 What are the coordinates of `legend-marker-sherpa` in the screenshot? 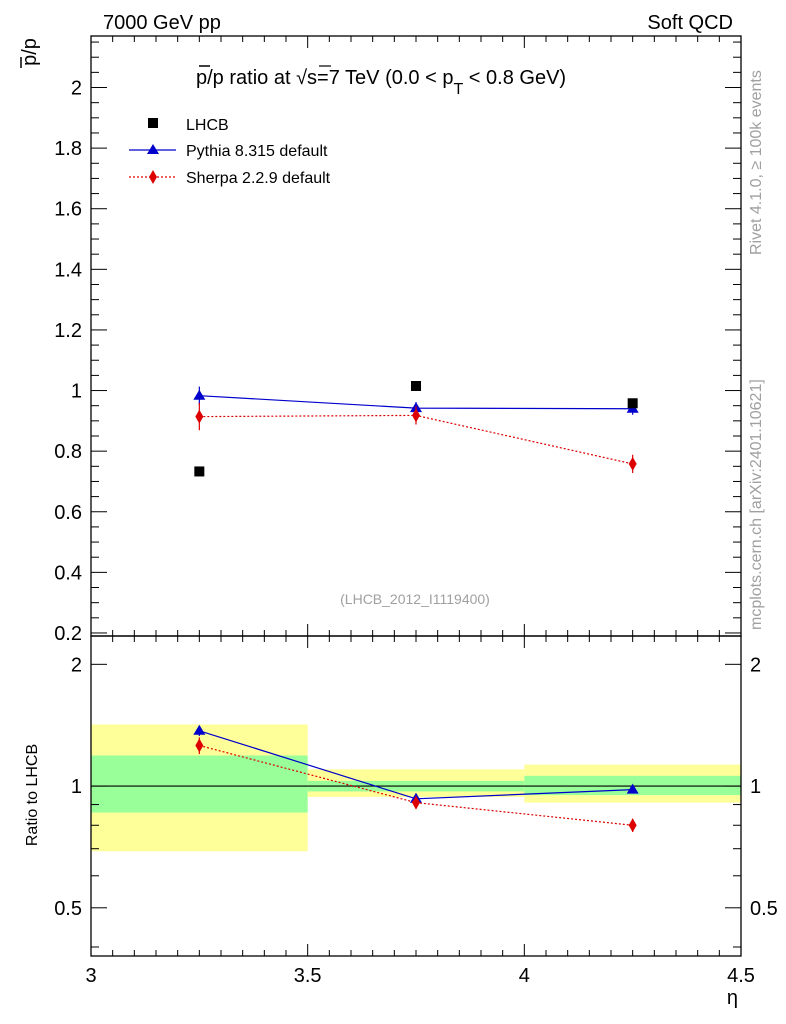 It's located at (153, 177).